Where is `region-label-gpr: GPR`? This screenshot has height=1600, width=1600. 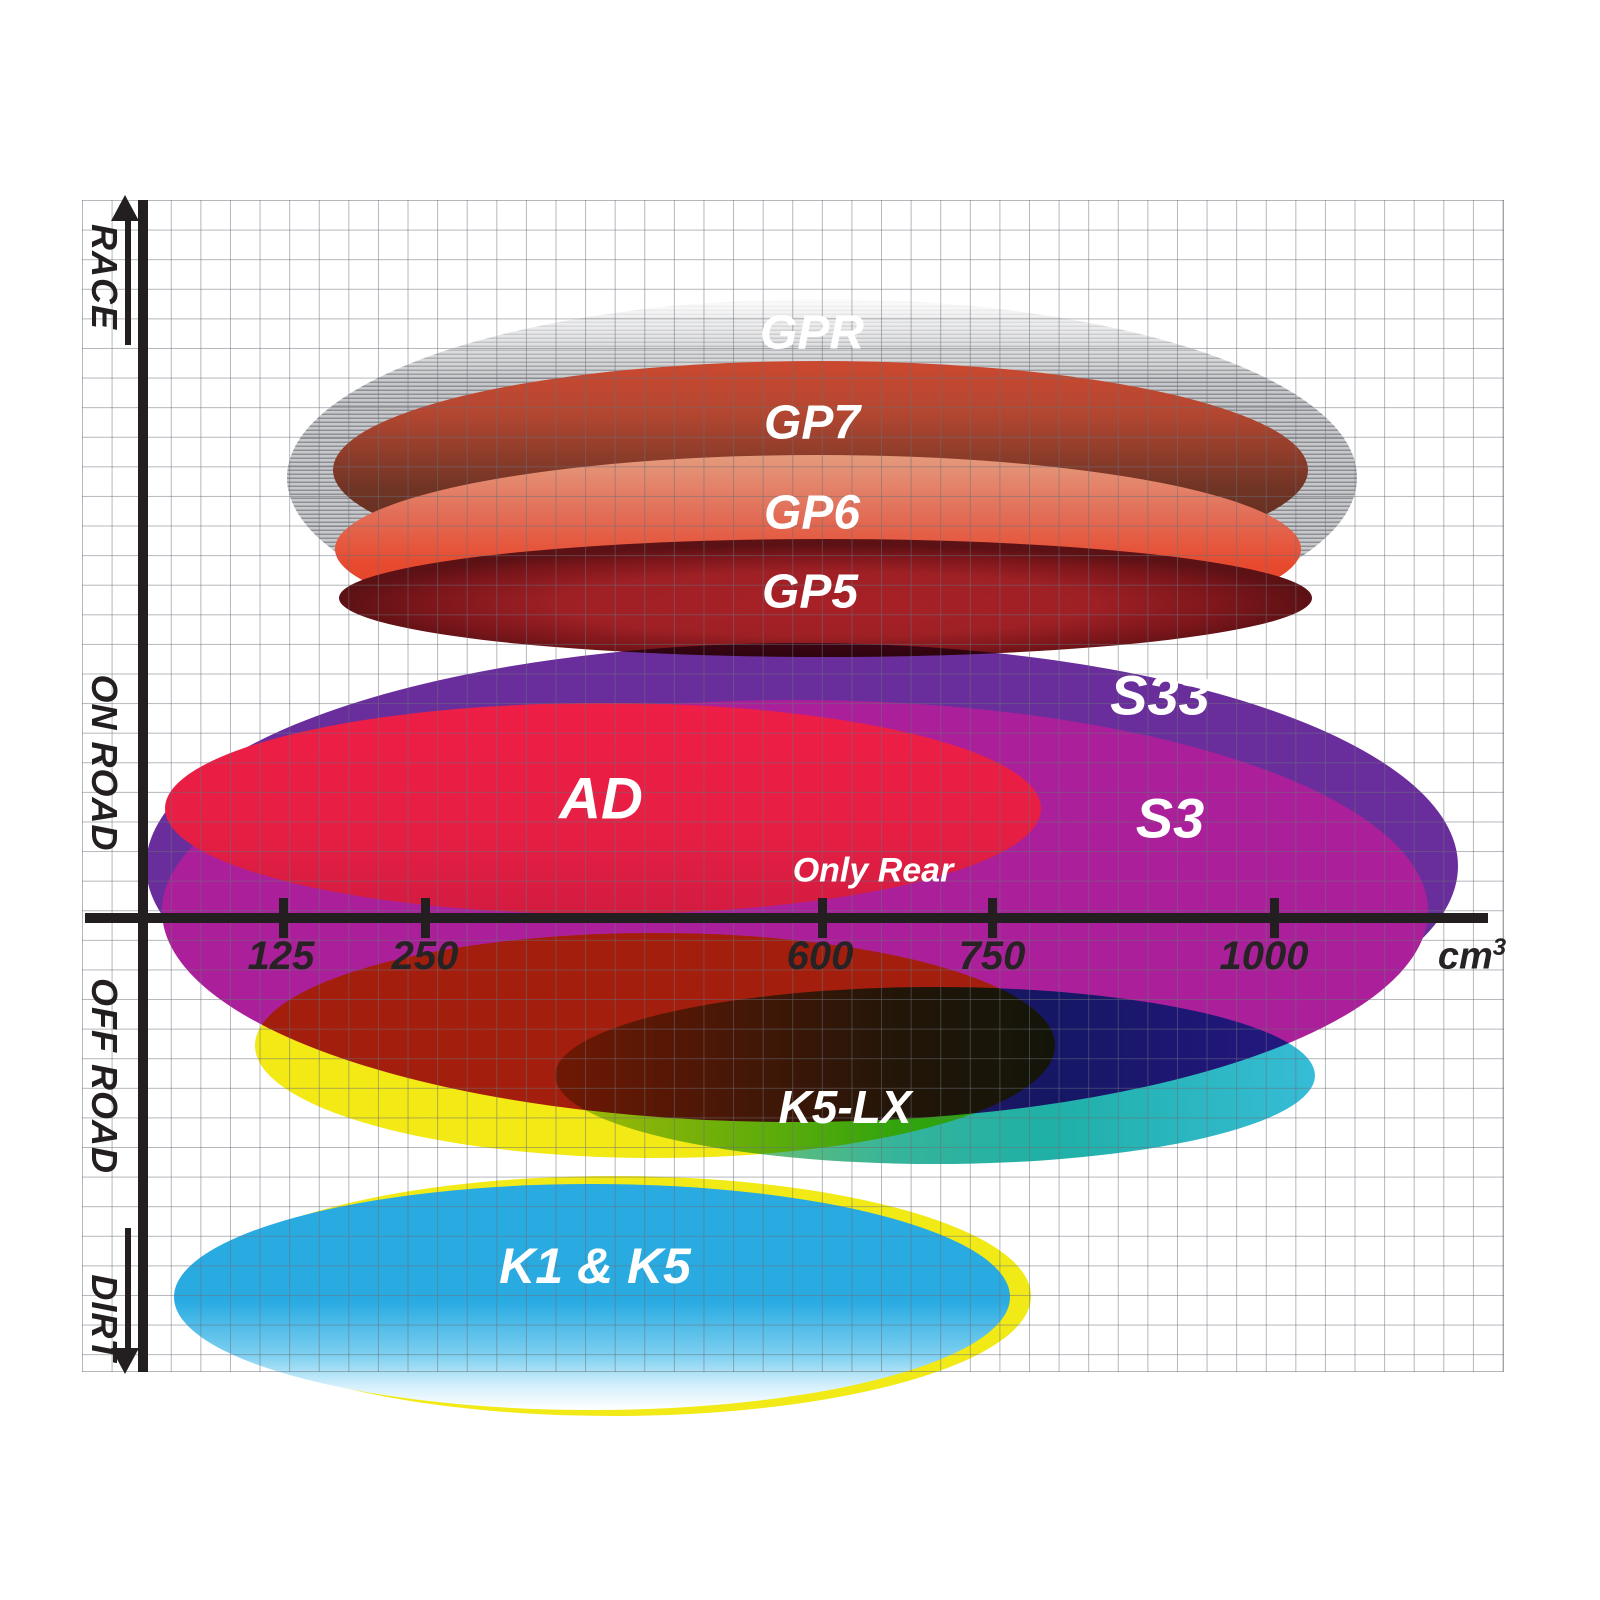 region-label-gpr: GPR is located at coordinates (812, 333).